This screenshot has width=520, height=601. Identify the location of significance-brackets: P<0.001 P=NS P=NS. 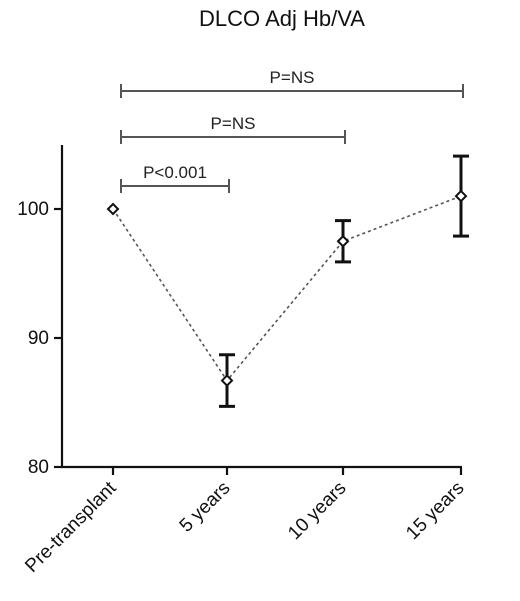
(292, 130).